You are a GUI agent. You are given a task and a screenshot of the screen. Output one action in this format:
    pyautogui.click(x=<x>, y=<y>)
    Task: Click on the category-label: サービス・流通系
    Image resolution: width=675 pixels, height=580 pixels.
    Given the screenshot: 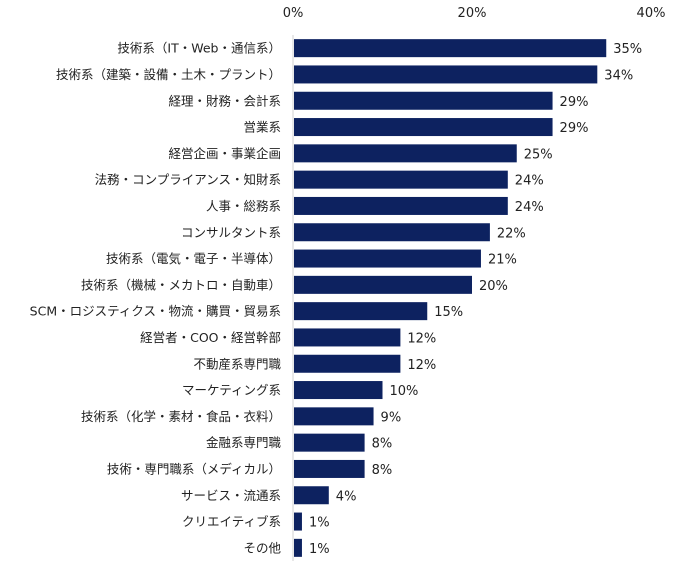 What is the action you would take?
    pyautogui.click(x=231, y=495)
    